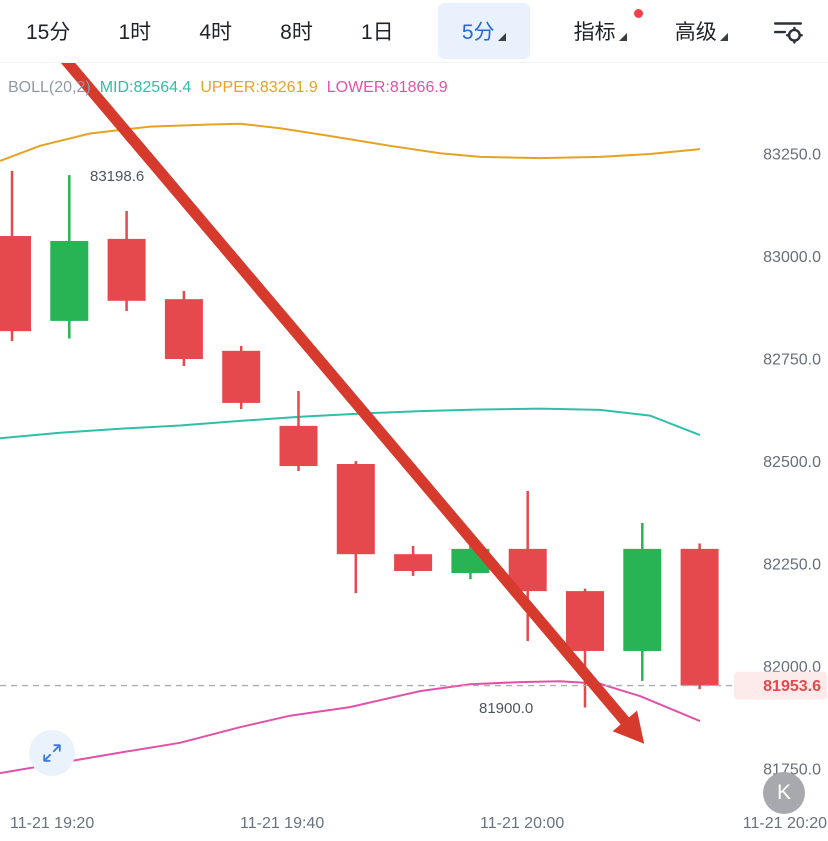 This screenshot has height=841, width=828. I want to click on tab-1hour: 1时, so click(135, 31).